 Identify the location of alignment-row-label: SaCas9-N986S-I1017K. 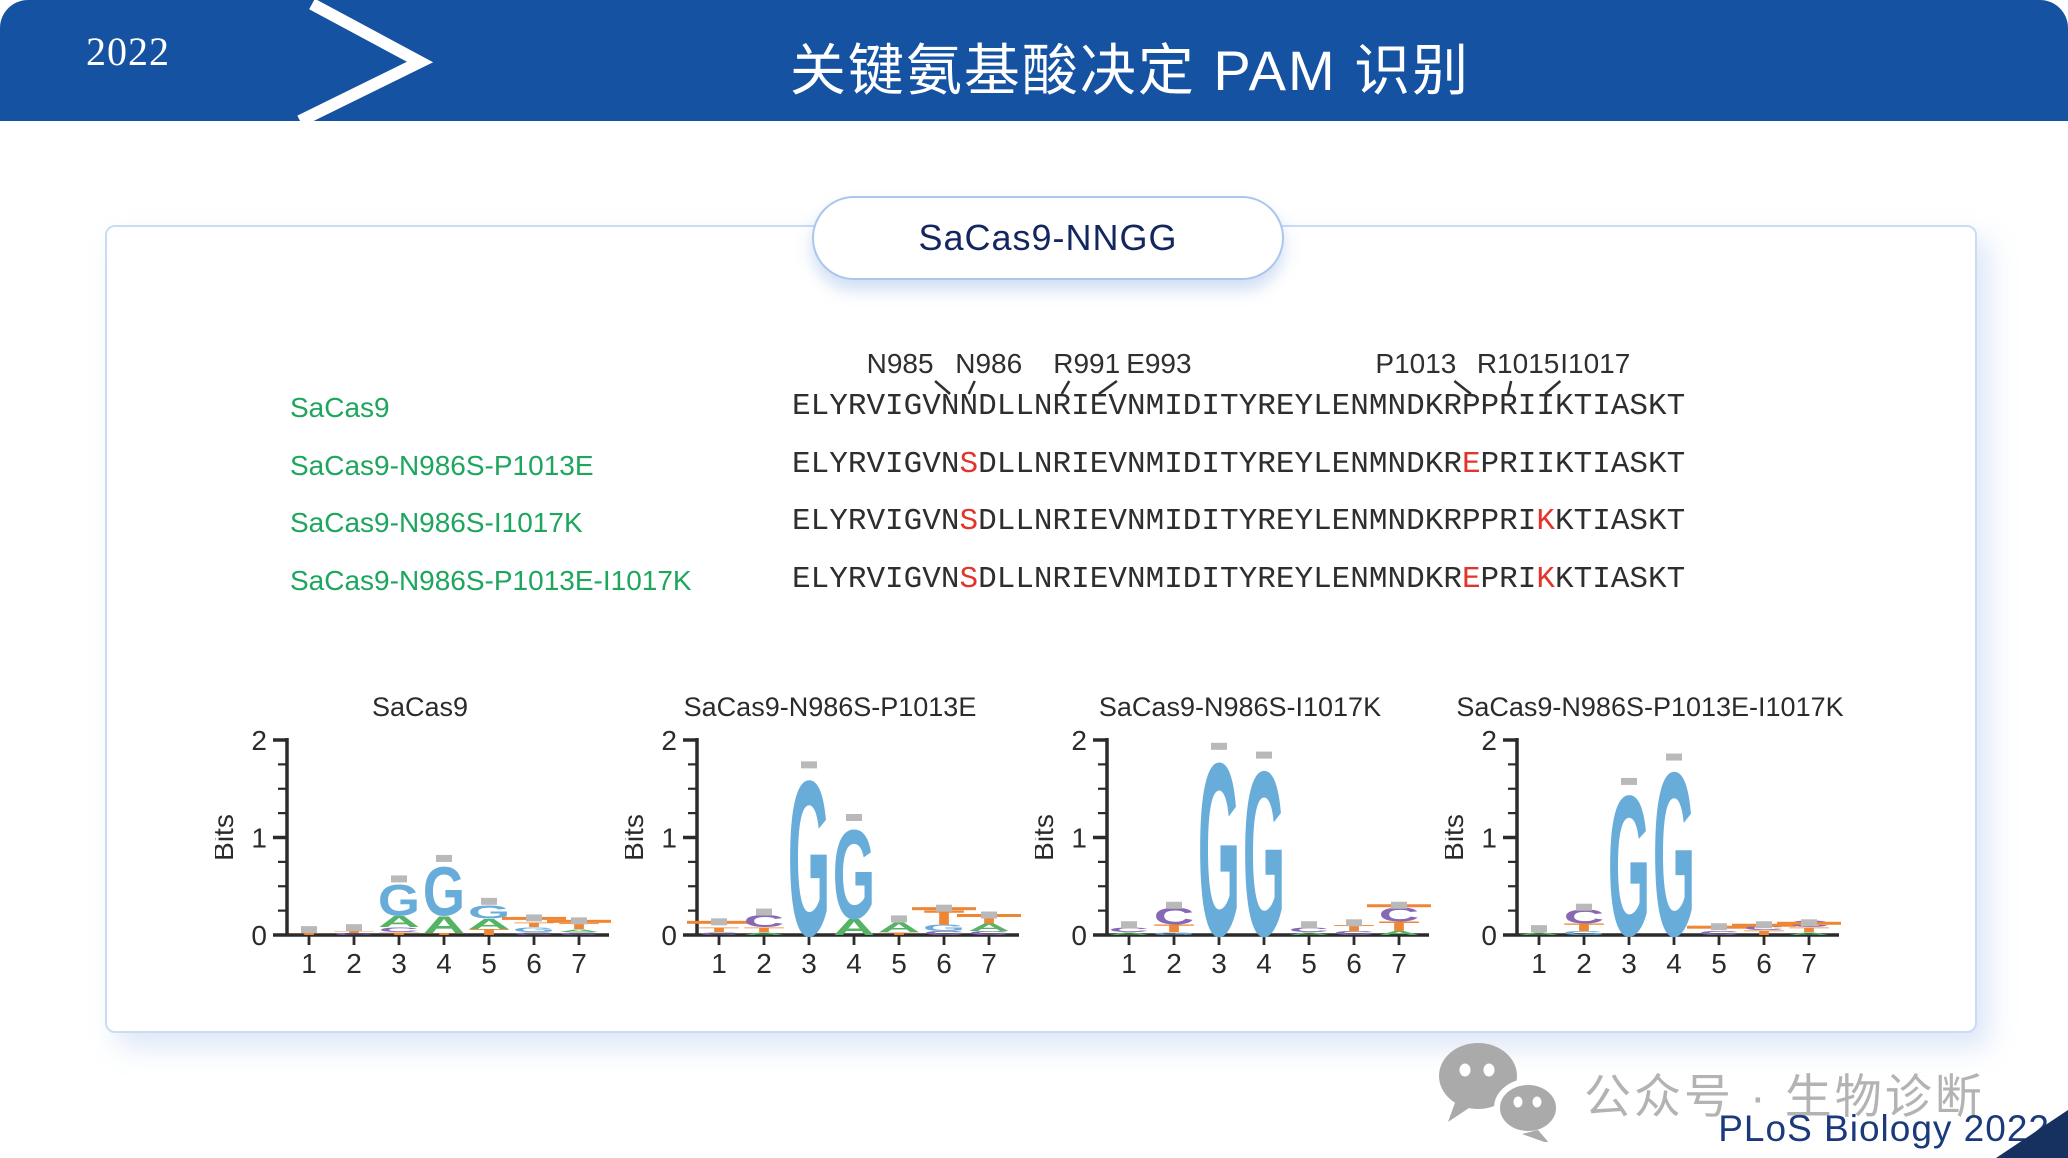
(436, 522).